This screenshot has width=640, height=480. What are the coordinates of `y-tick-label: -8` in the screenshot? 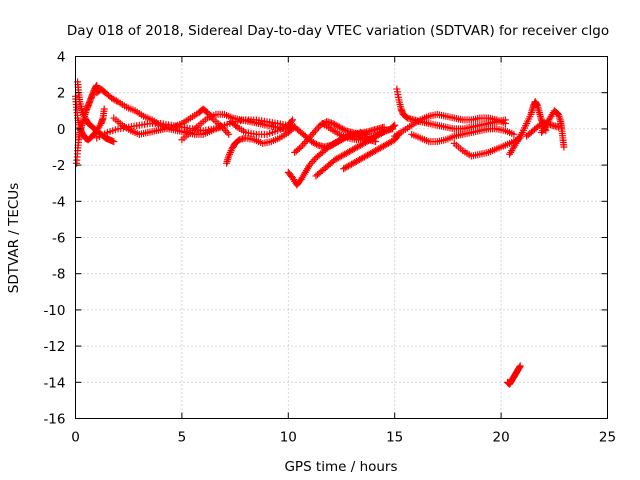 It's located at (58, 275).